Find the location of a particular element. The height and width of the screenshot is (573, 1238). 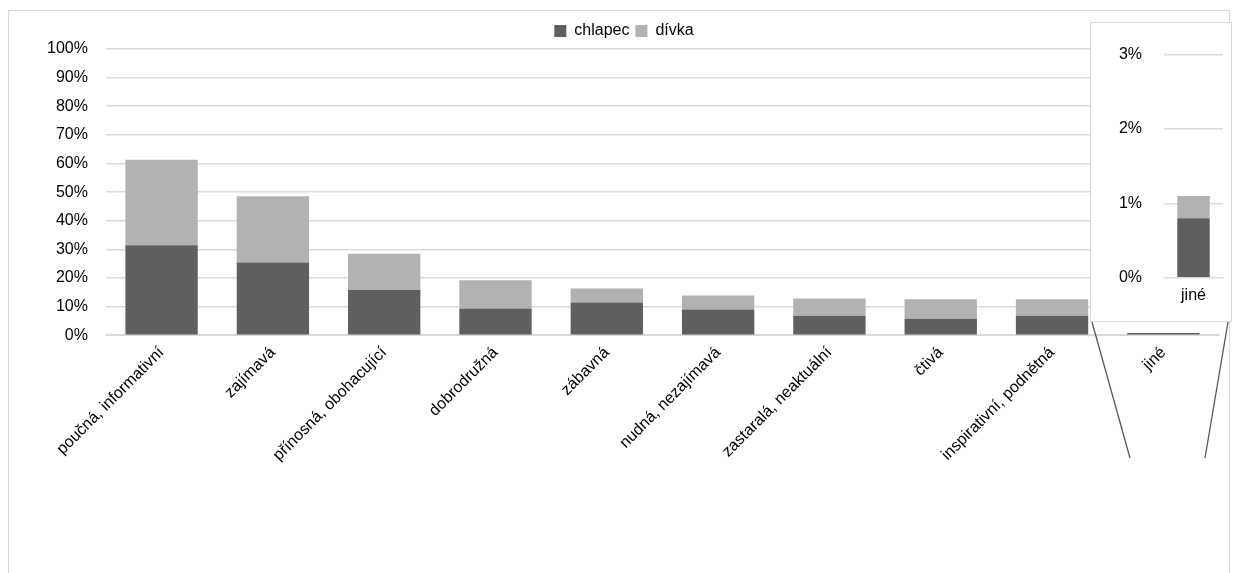

y-tick-label: 30% is located at coordinates (71, 248).